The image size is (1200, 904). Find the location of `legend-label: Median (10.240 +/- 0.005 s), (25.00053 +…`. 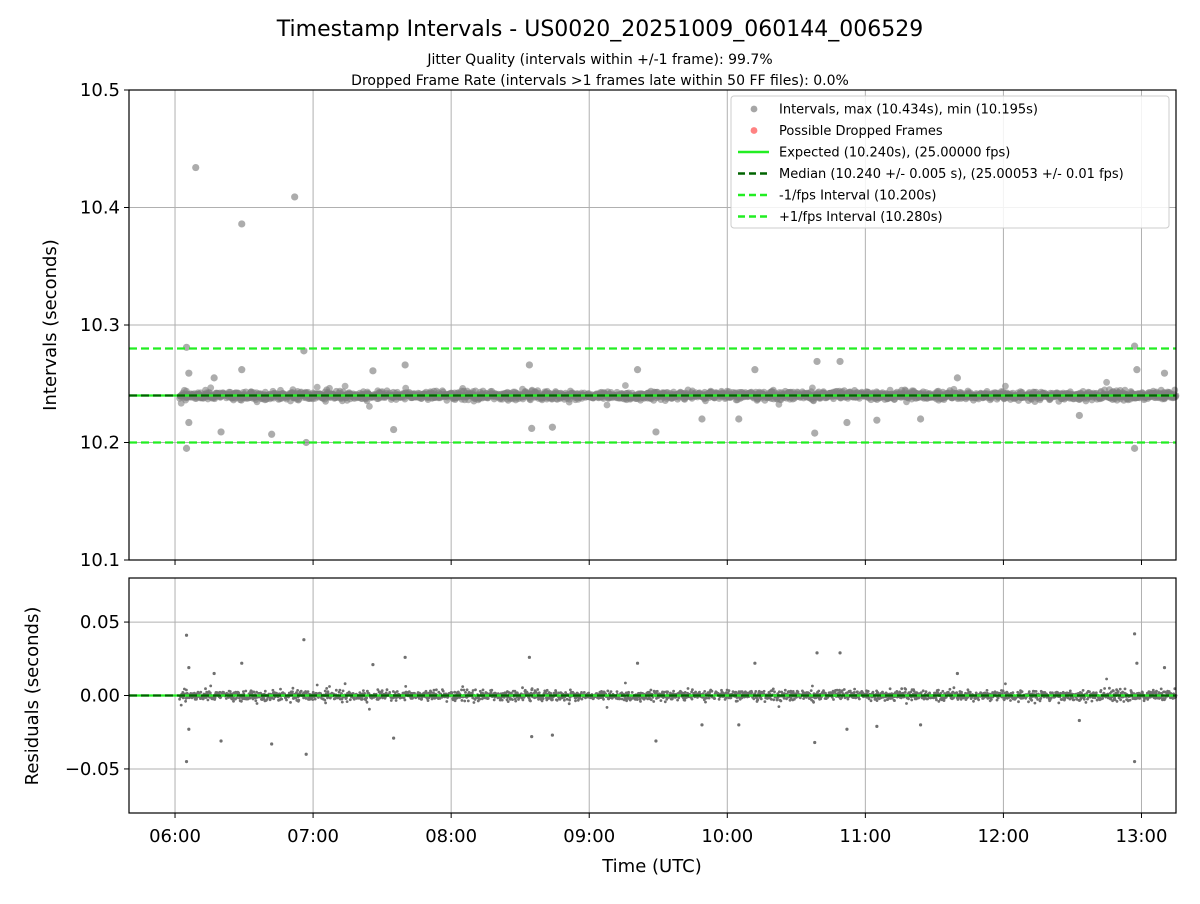

legend-label: Median (10.240 +/- 0.005 s), (25.00053 +… is located at coordinates (951, 174).